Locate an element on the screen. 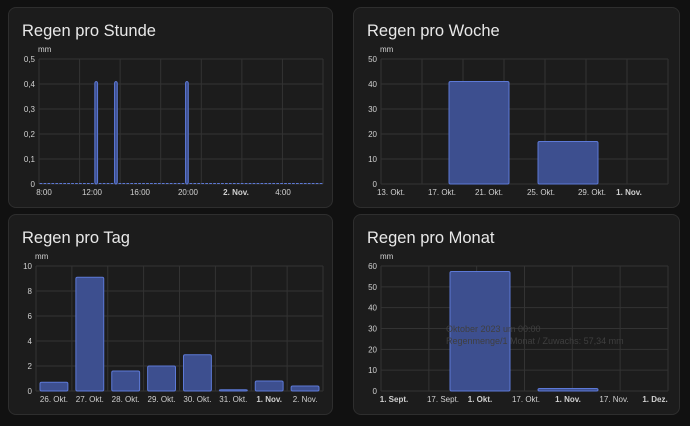 Image resolution: width=690 pixels, height=426 pixels. x-tick-label: 27. Okt. is located at coordinates (90, 399).